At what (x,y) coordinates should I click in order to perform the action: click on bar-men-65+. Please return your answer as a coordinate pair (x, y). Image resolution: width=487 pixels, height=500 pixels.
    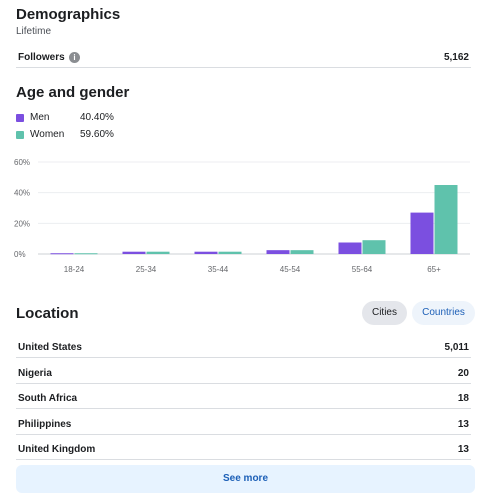
    Looking at the image, I should click on (422, 233).